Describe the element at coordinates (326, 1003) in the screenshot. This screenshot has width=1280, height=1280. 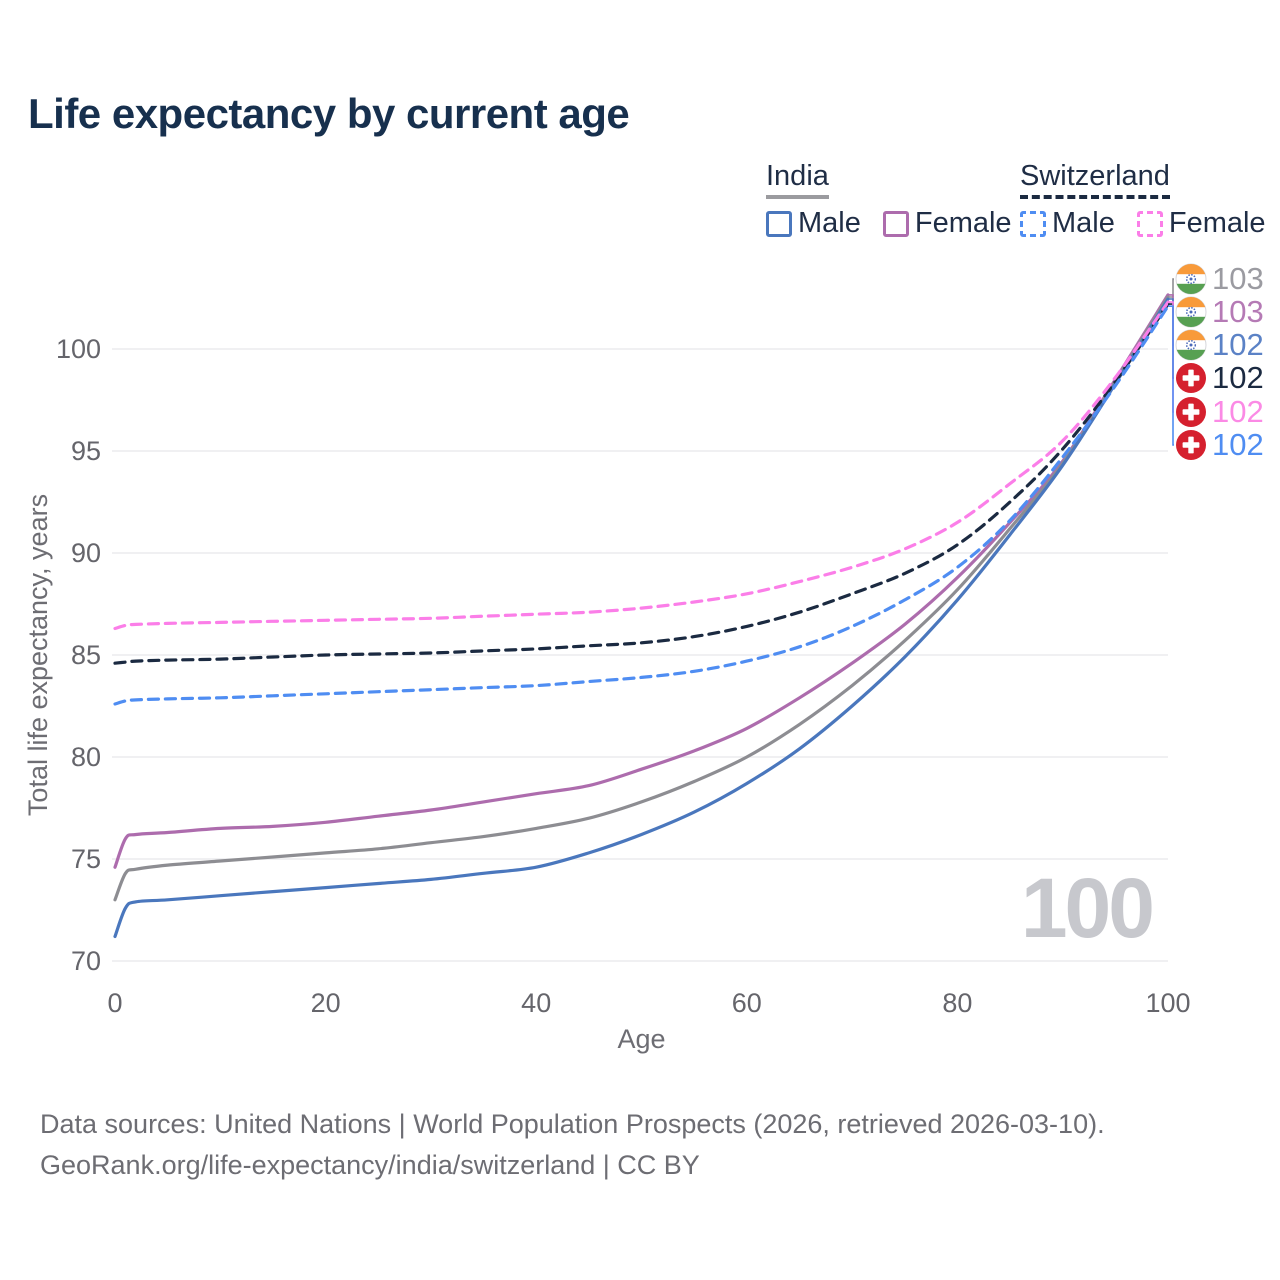
I see `x-tick-label-20: 20` at that location.